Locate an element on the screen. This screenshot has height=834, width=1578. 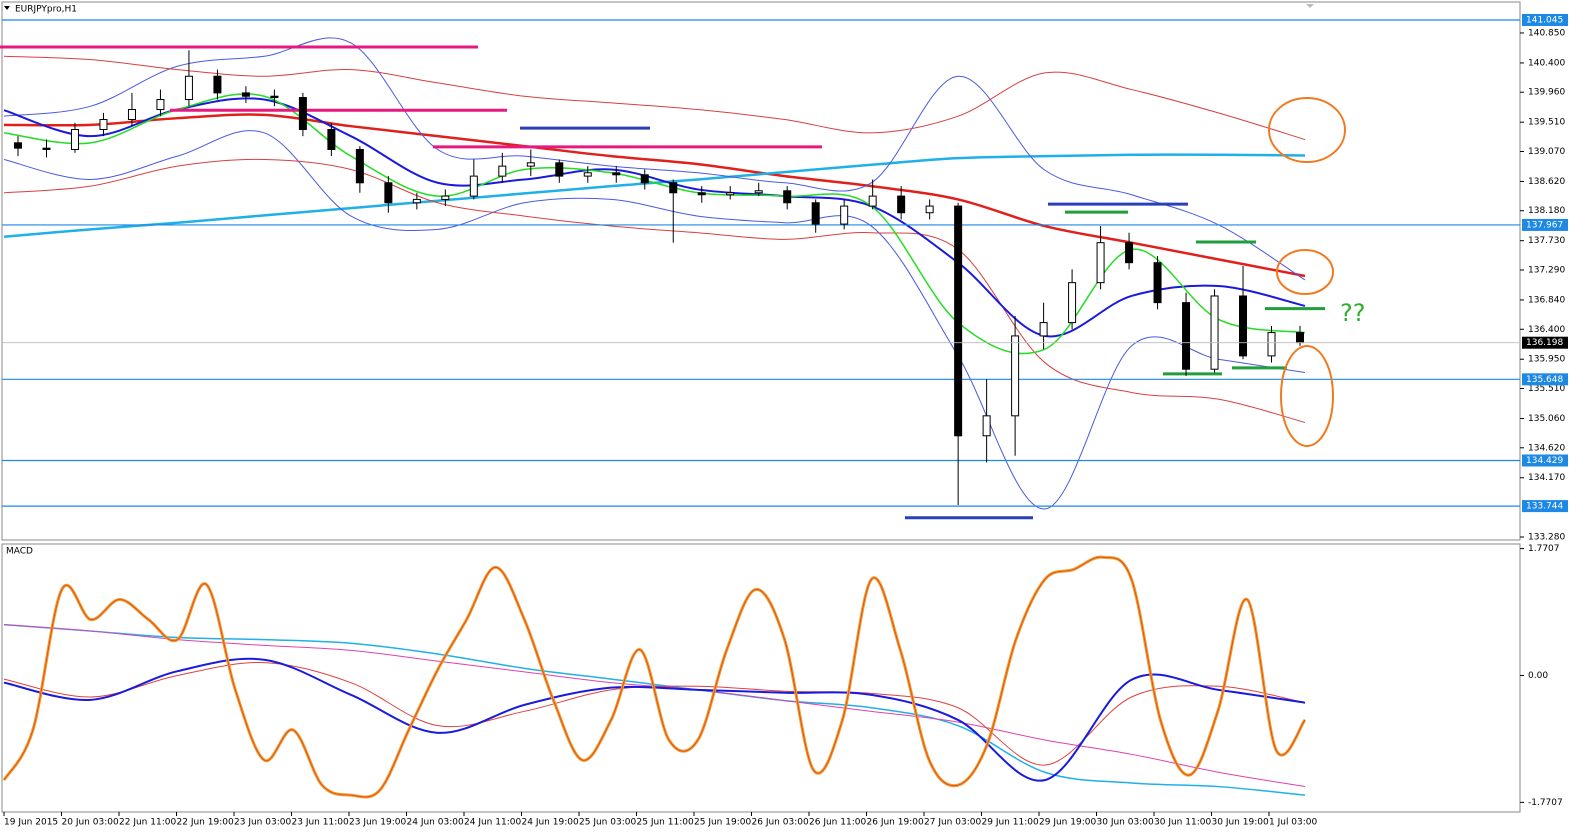
x-tick-label: 24 Jun 19:00 is located at coordinates (550, 823).